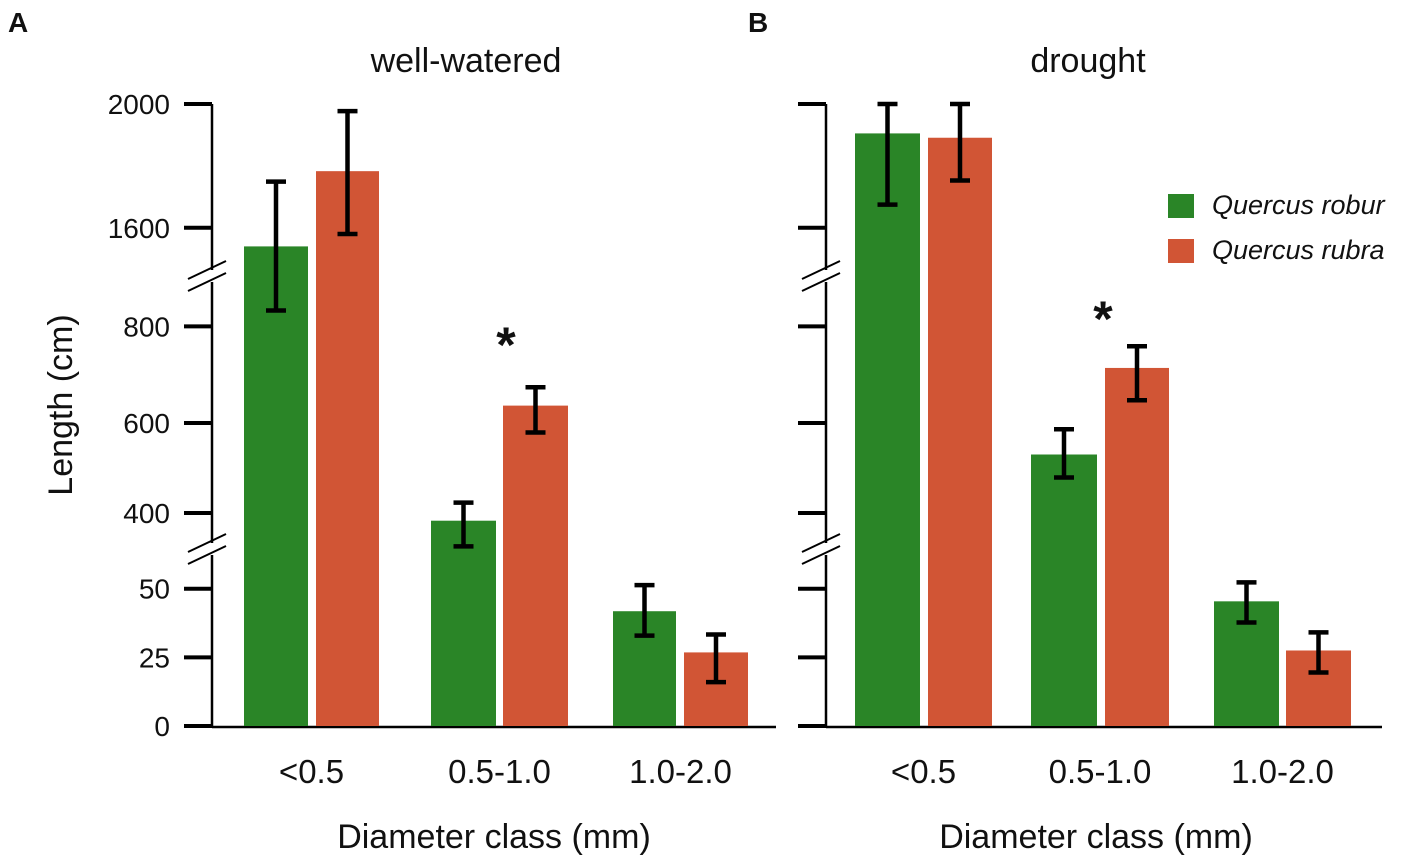 The image size is (1418, 864). I want to click on panel-title: well-watered, so click(466, 61).